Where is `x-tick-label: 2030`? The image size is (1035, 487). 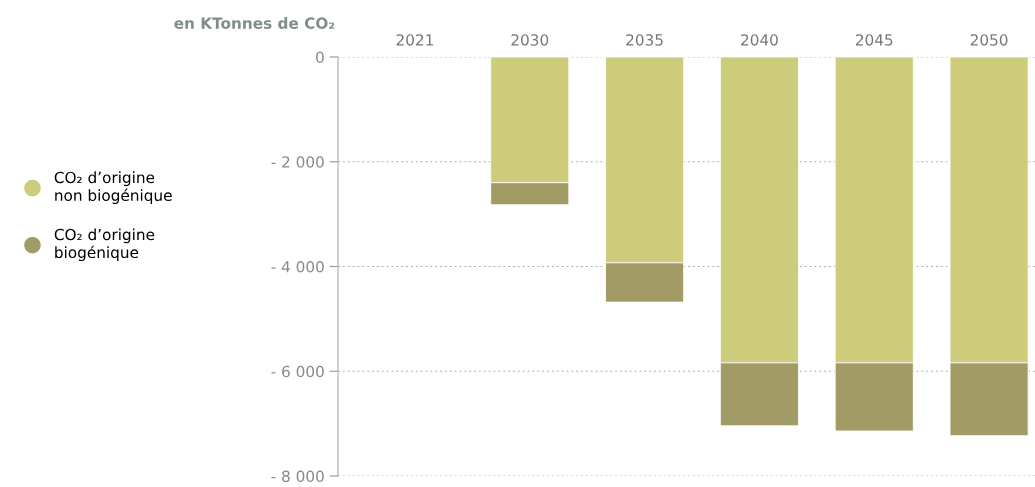
x-tick-label: 2030 is located at coordinates (530, 40).